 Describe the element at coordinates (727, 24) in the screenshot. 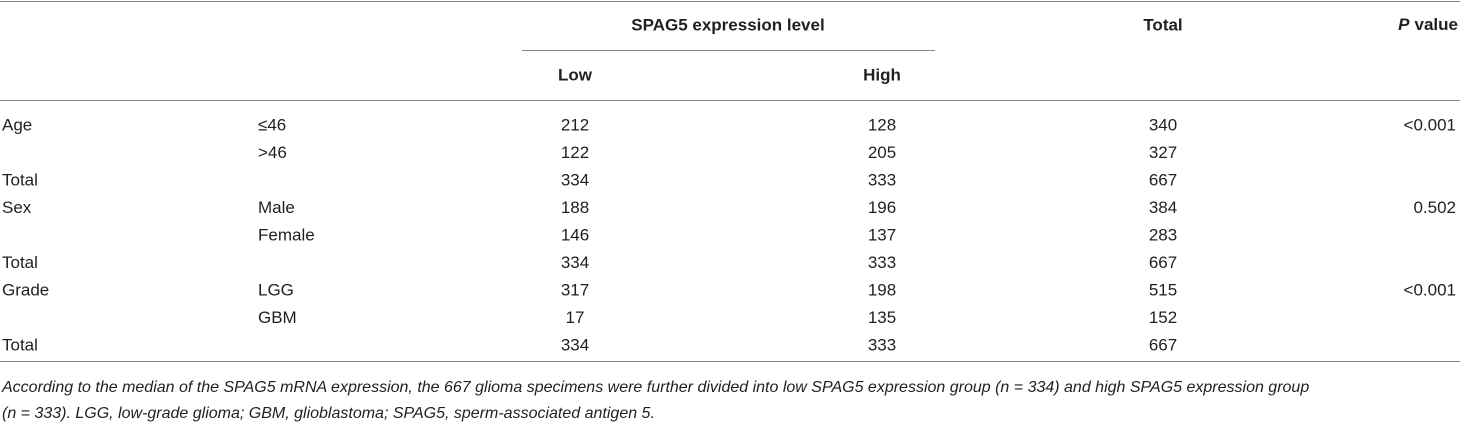

I see `group-header: SPAG5 expression level` at that location.